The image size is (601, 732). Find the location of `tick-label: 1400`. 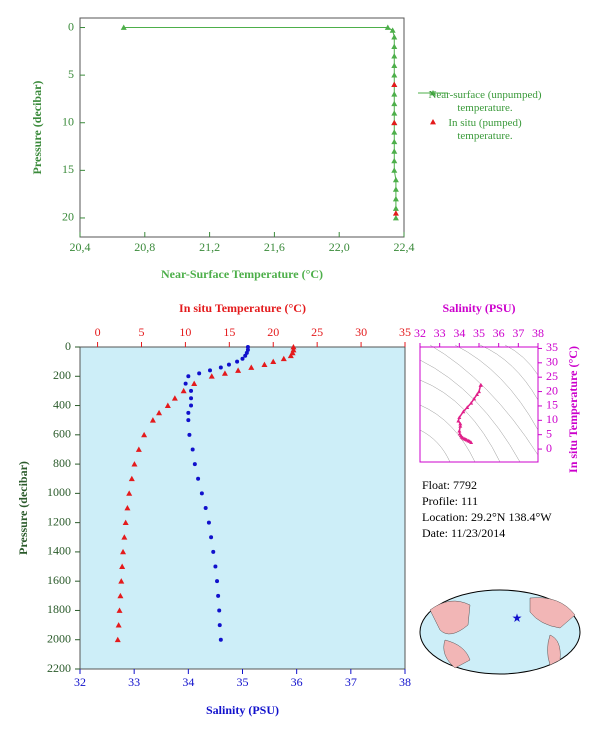

tick-label: 1400 is located at coordinates (59, 551).